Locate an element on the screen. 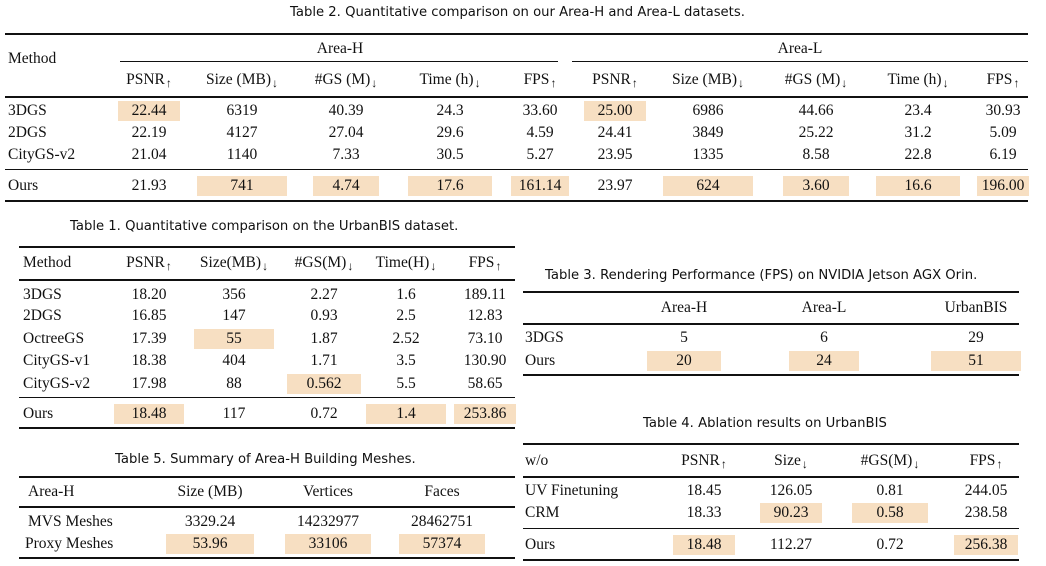 This screenshot has height=566, width=1046. data-cell: 18.45 is located at coordinates (704, 490).